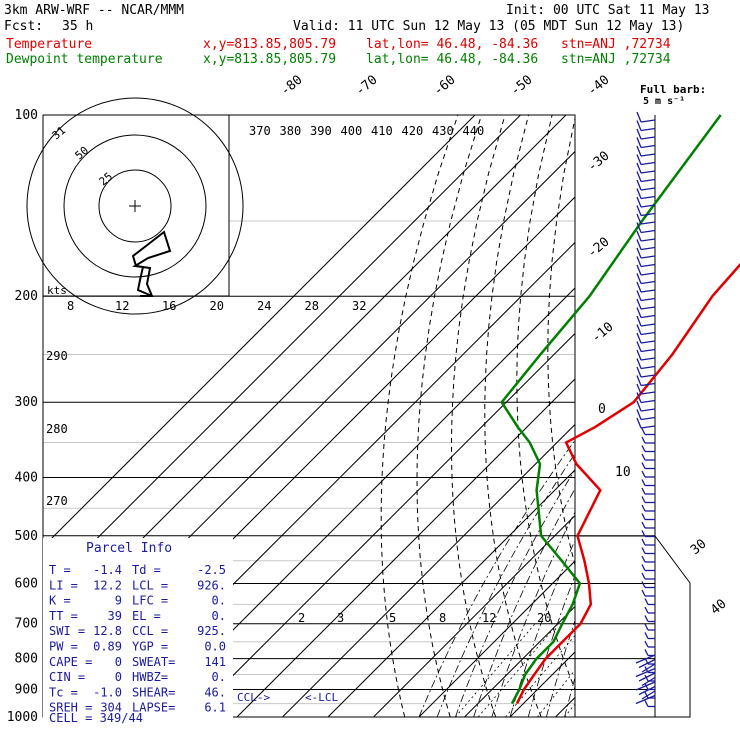 This screenshot has height=740, width=740. I want to click on pressure-tick-label: 200, so click(26, 296).